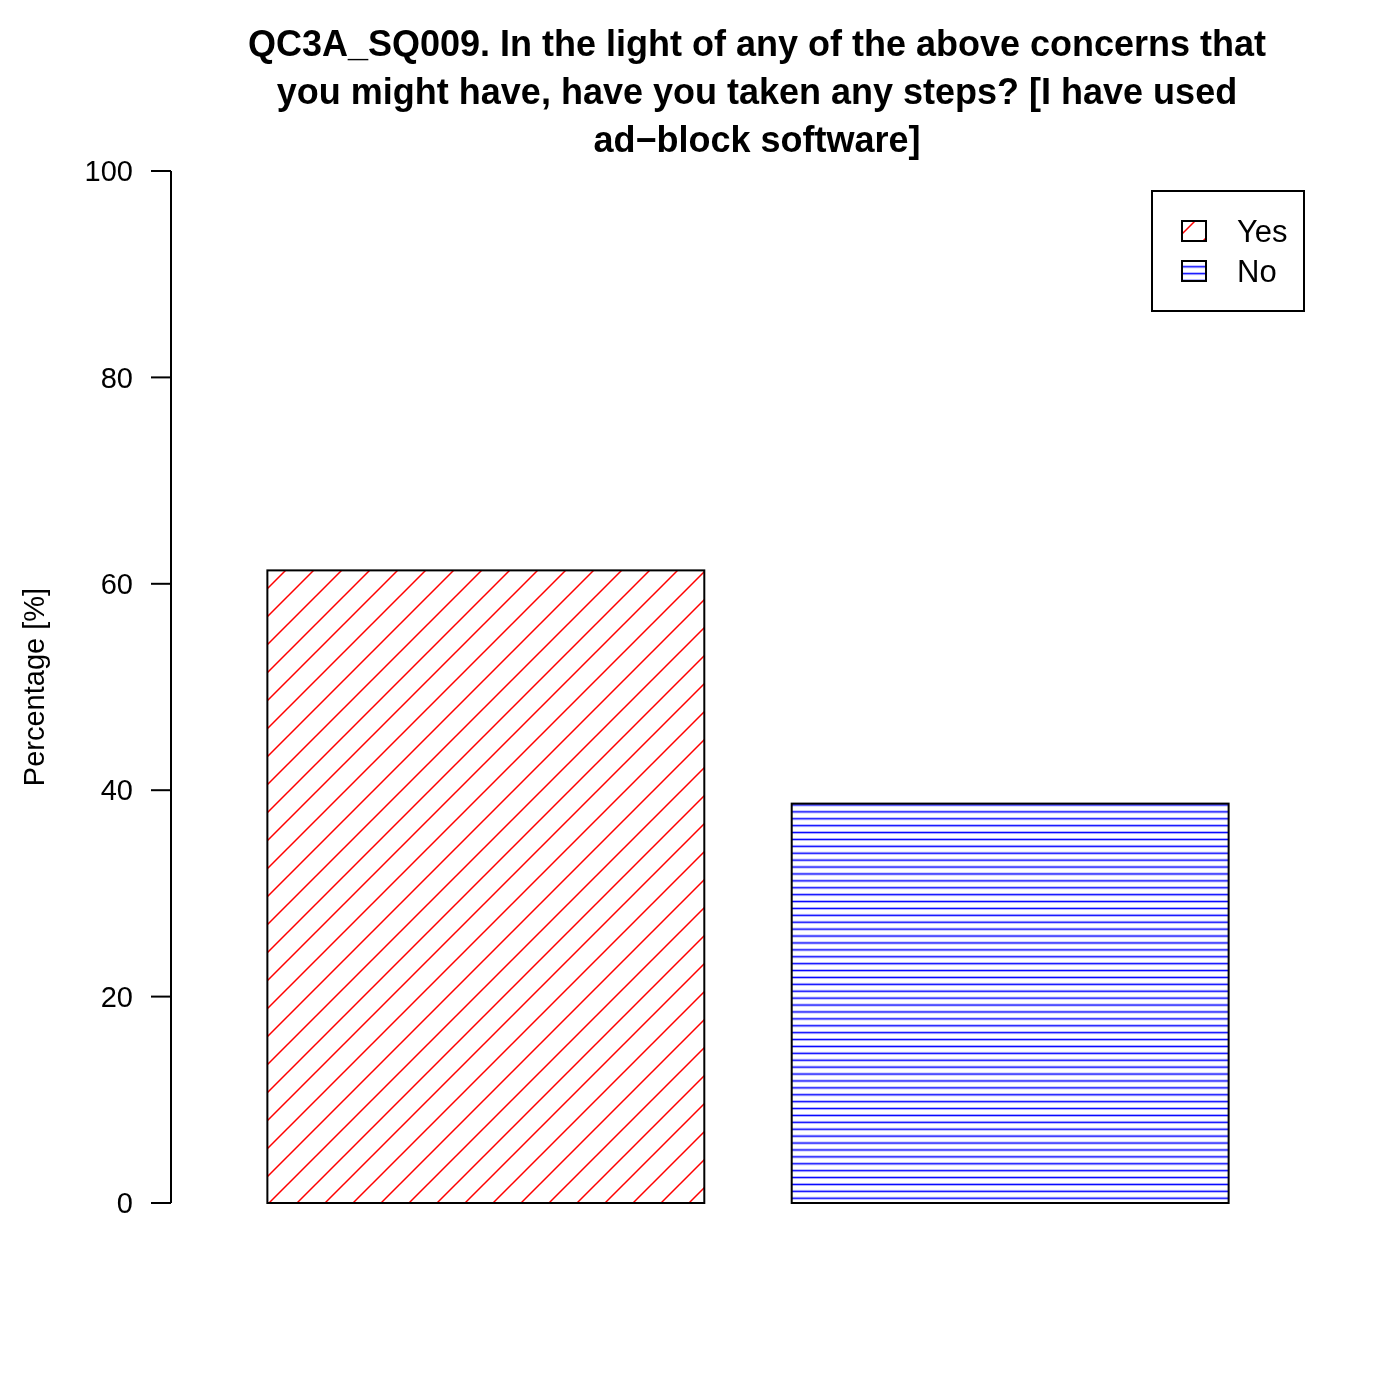  I want to click on y-tick-label: 100, so click(108, 171).